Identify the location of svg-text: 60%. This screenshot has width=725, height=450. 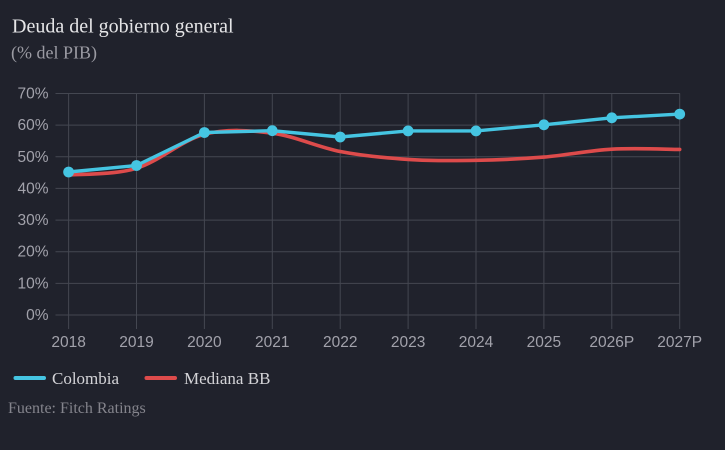
(32, 125).